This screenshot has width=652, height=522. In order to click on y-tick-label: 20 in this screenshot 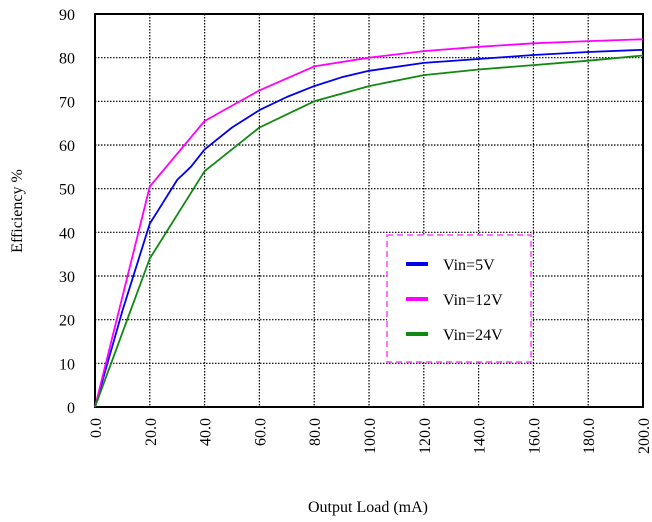, I will do `click(67, 321)`.